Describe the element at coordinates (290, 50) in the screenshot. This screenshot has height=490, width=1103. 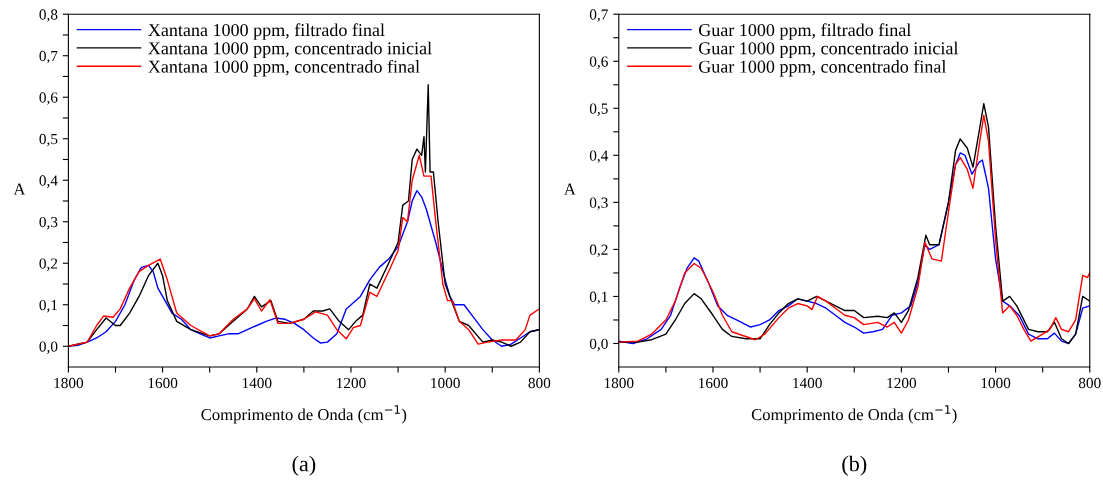
I see `legend-label: Xantana 1000 ppm, concentrado inicial` at that location.